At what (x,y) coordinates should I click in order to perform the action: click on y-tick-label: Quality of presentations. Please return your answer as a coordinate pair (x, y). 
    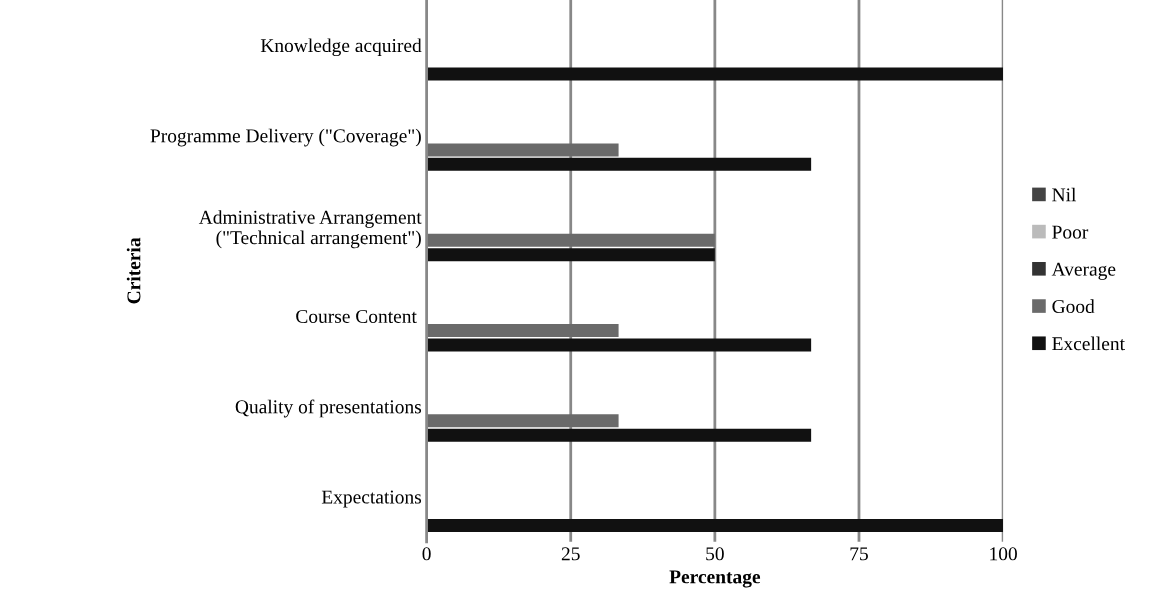
    Looking at the image, I should click on (328, 408).